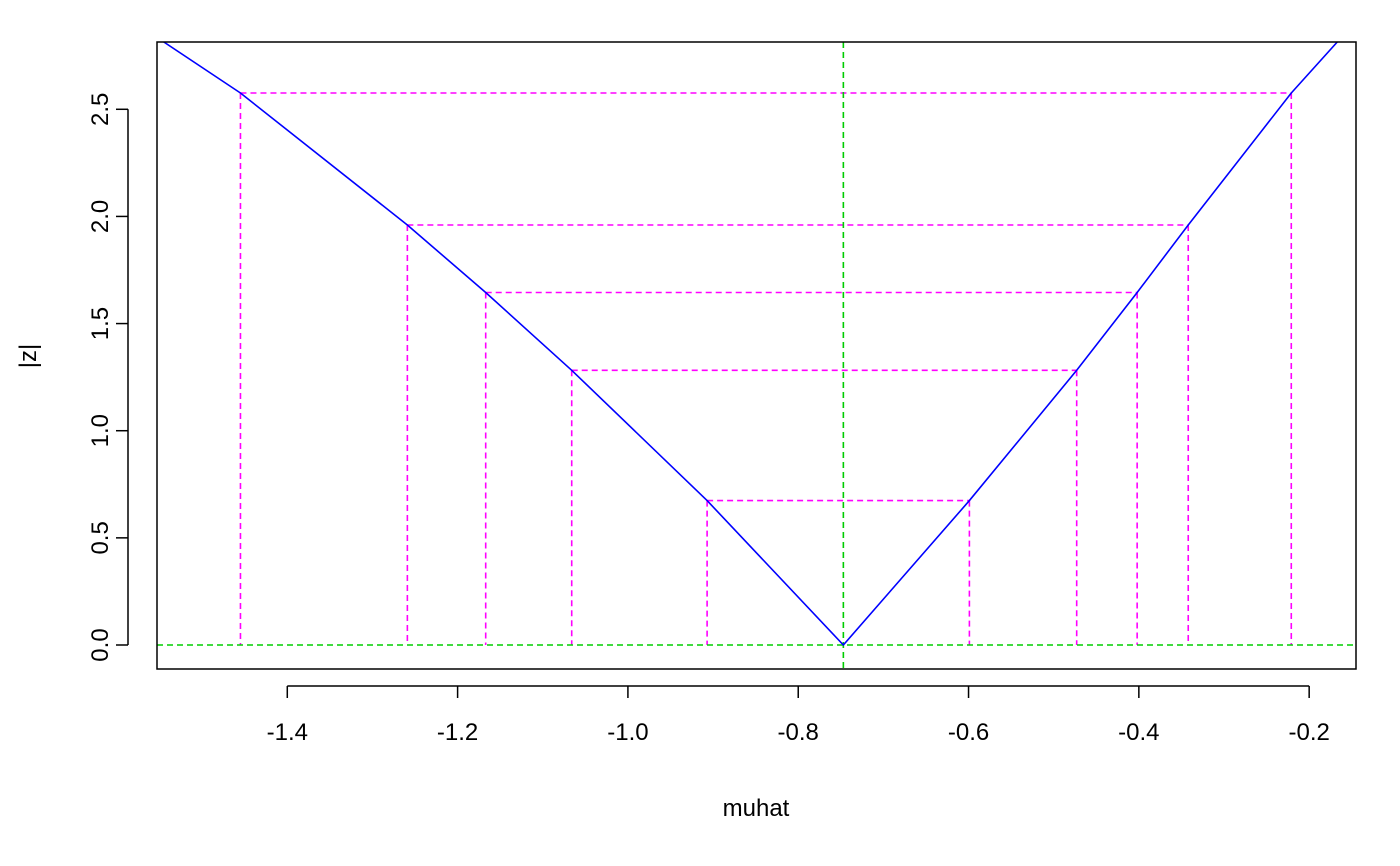 This screenshot has width=1400, height=866. What do you see at coordinates (1138, 732) in the screenshot?
I see `x-tick-label: -0.4` at bounding box center [1138, 732].